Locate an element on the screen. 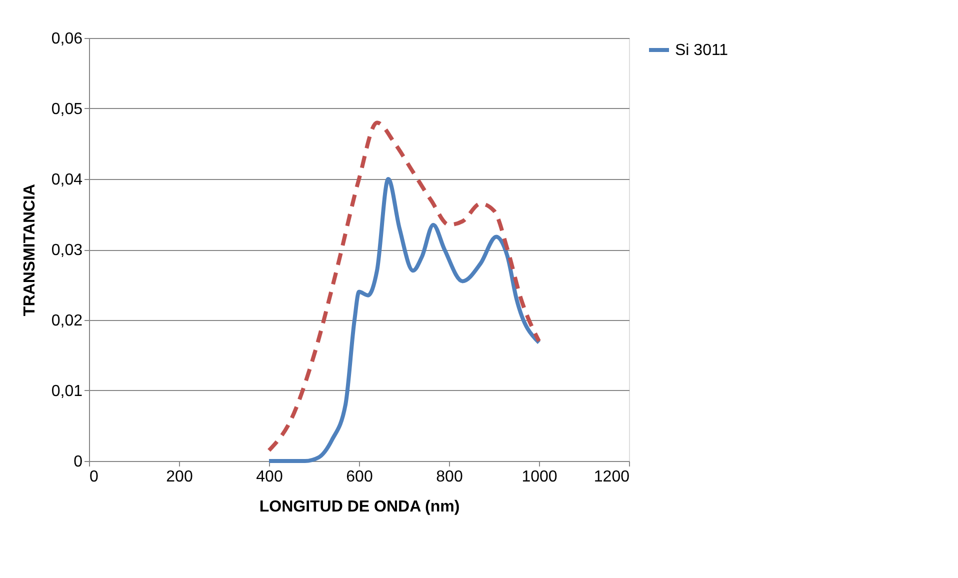  y-tick-label: 0,04 is located at coordinates (67, 180).